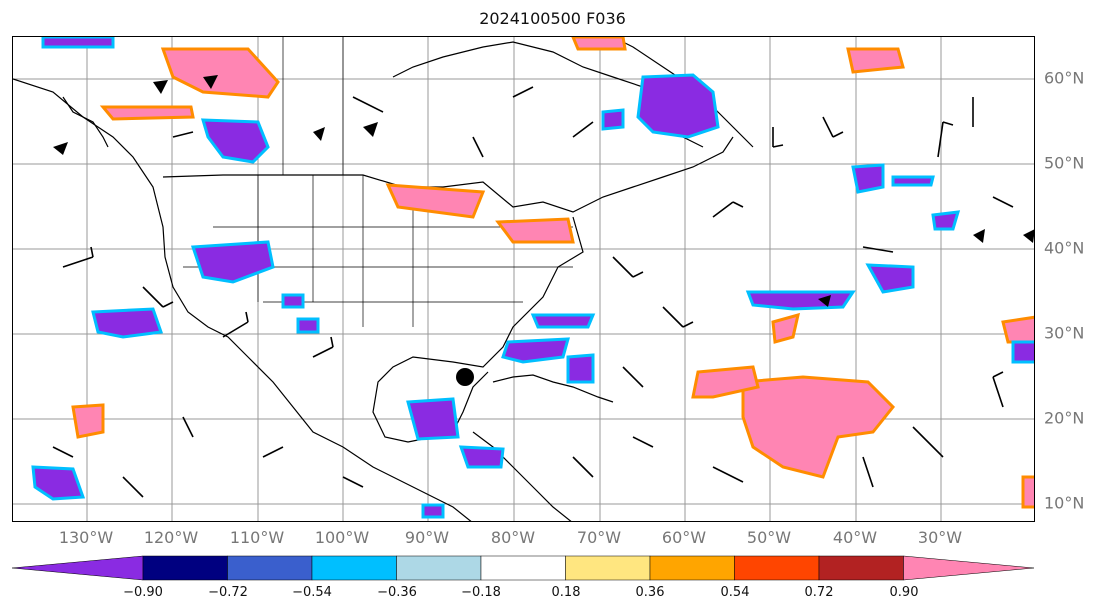  I want to click on lon-label: 80°W, so click(513, 537).